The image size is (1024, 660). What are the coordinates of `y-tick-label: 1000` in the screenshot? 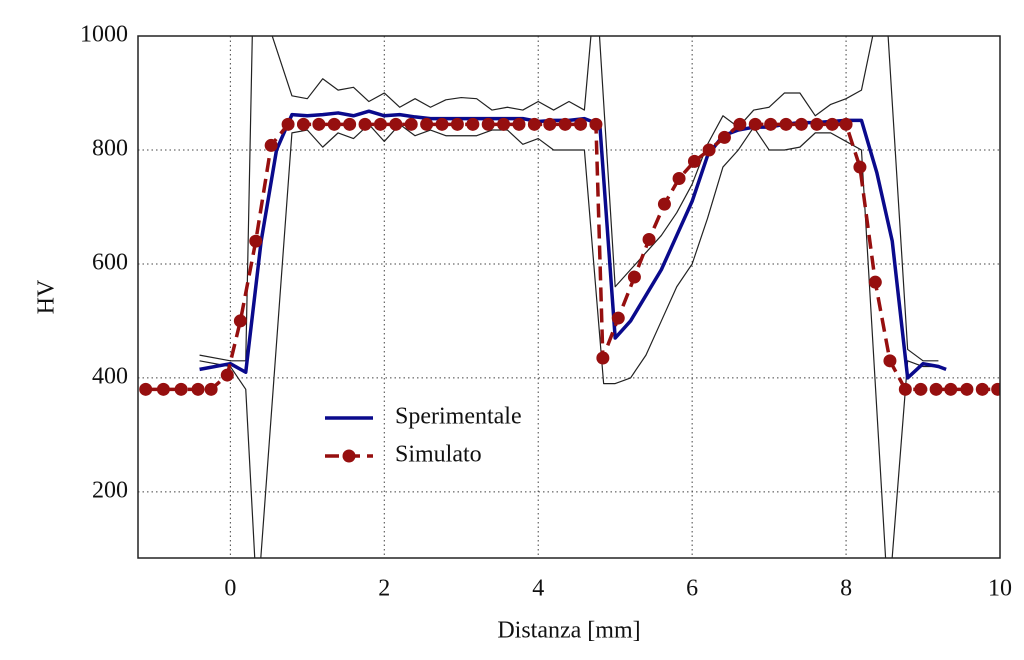 It's located at (104, 35).